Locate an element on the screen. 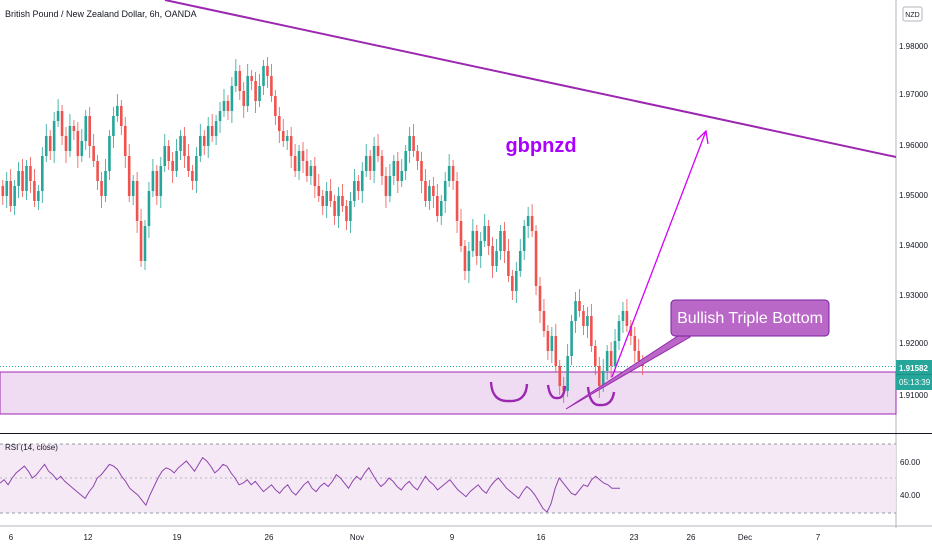 The width and height of the screenshot is (932, 550). callout-text: Bullish Triple Bottom is located at coordinates (750, 318).